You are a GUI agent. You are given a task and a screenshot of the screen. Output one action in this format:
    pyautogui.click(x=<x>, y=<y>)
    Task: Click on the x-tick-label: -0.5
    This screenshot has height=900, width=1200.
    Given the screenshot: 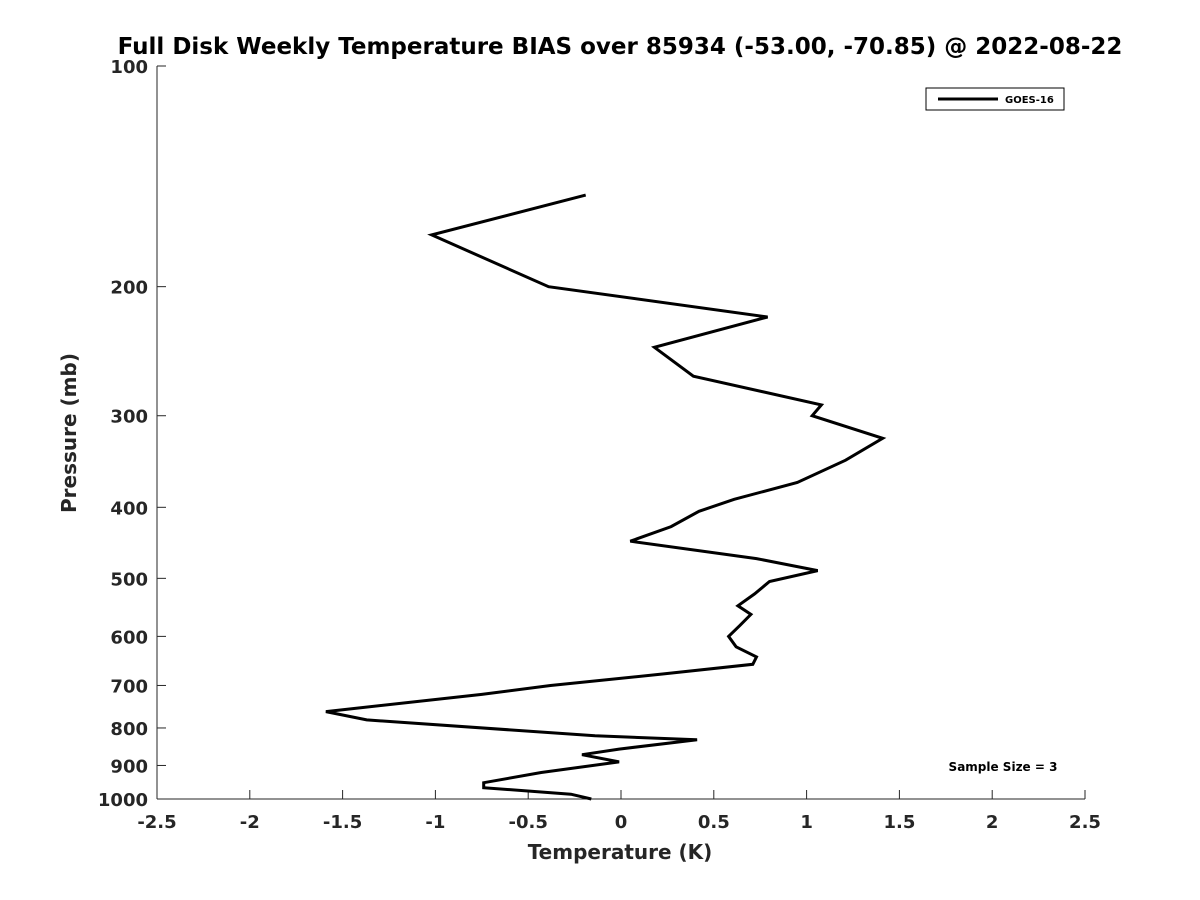 What is the action you would take?
    pyautogui.click(x=528, y=822)
    